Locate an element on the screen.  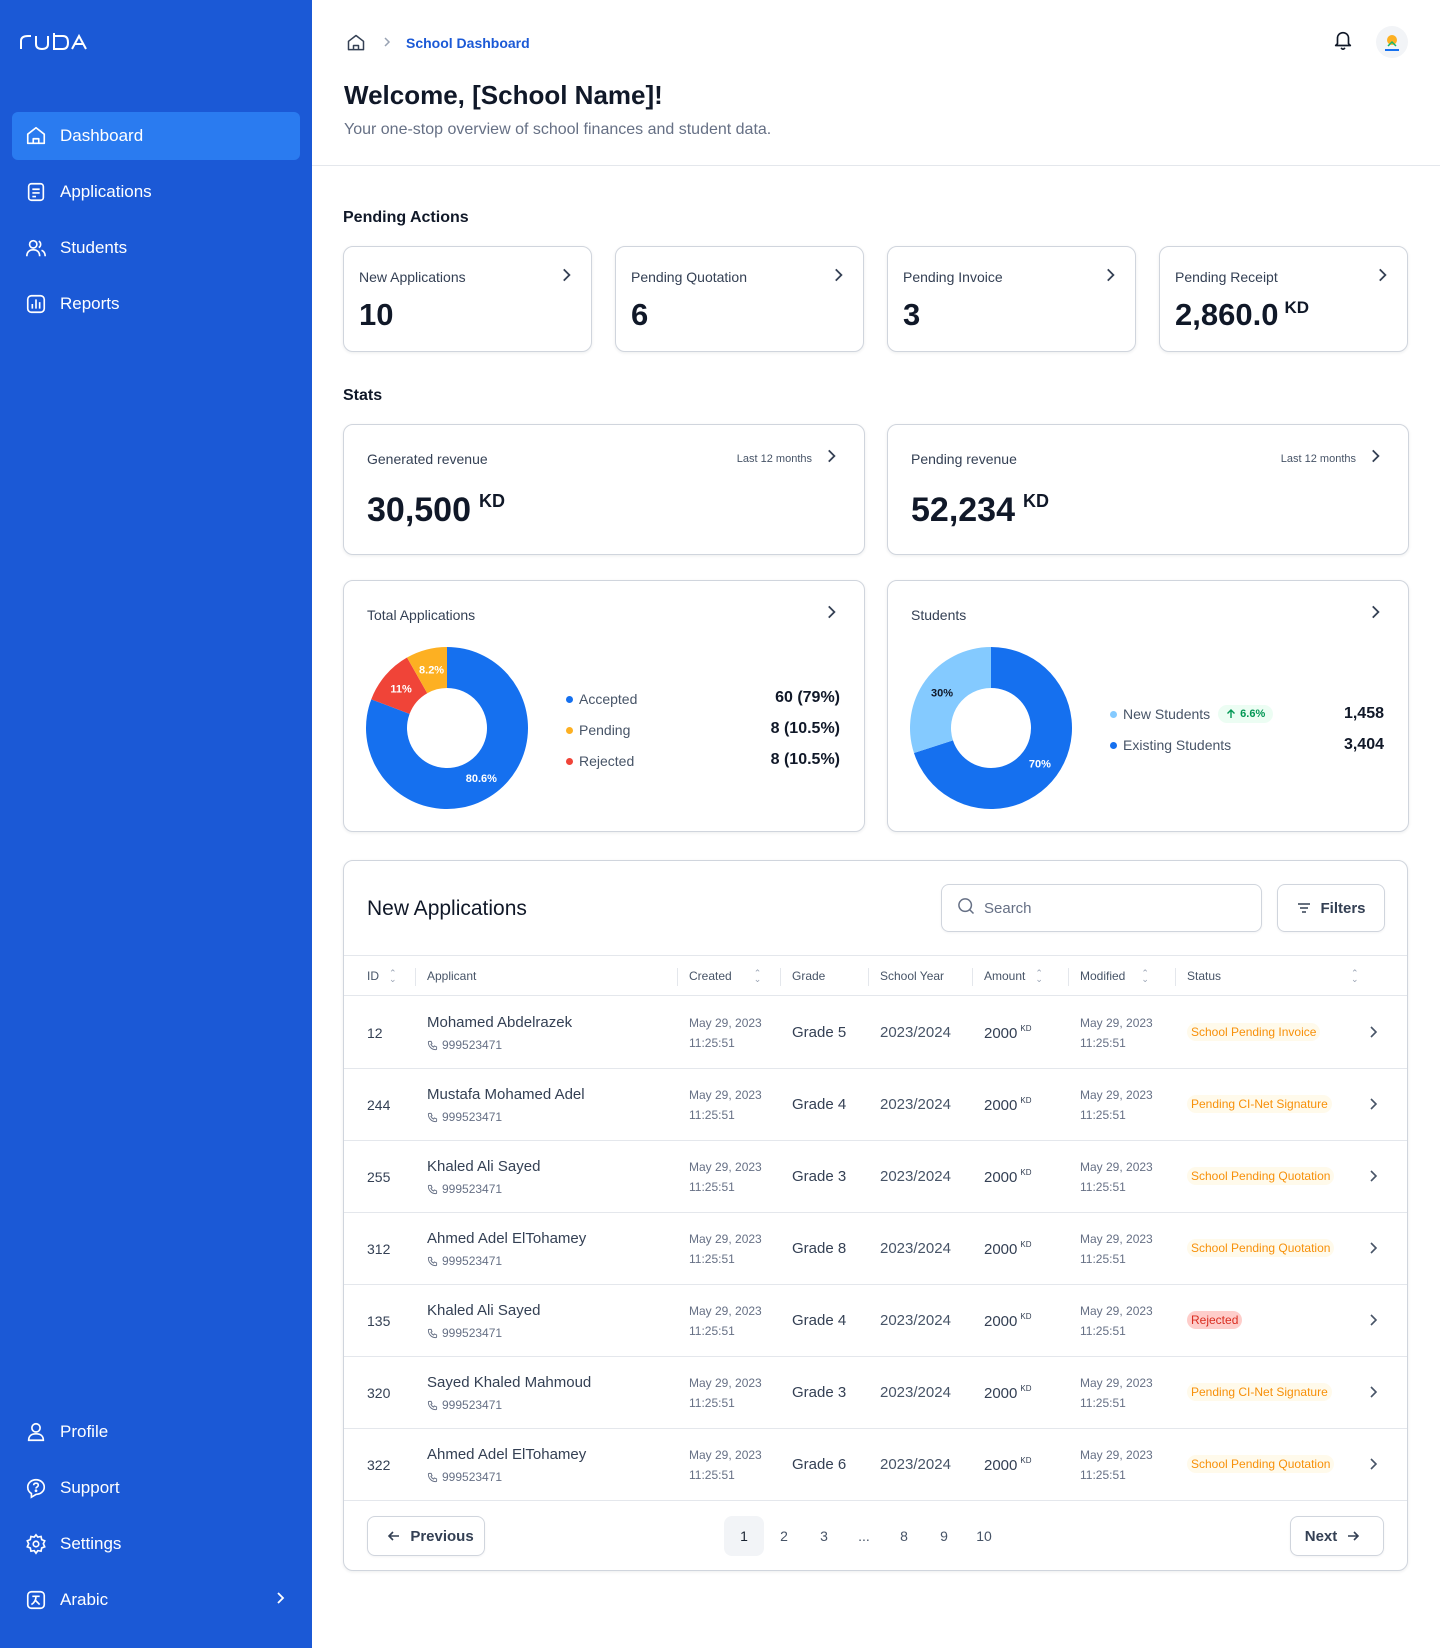
column-header-id: ID ⌃ ⌄ is located at coordinates (382, 976).